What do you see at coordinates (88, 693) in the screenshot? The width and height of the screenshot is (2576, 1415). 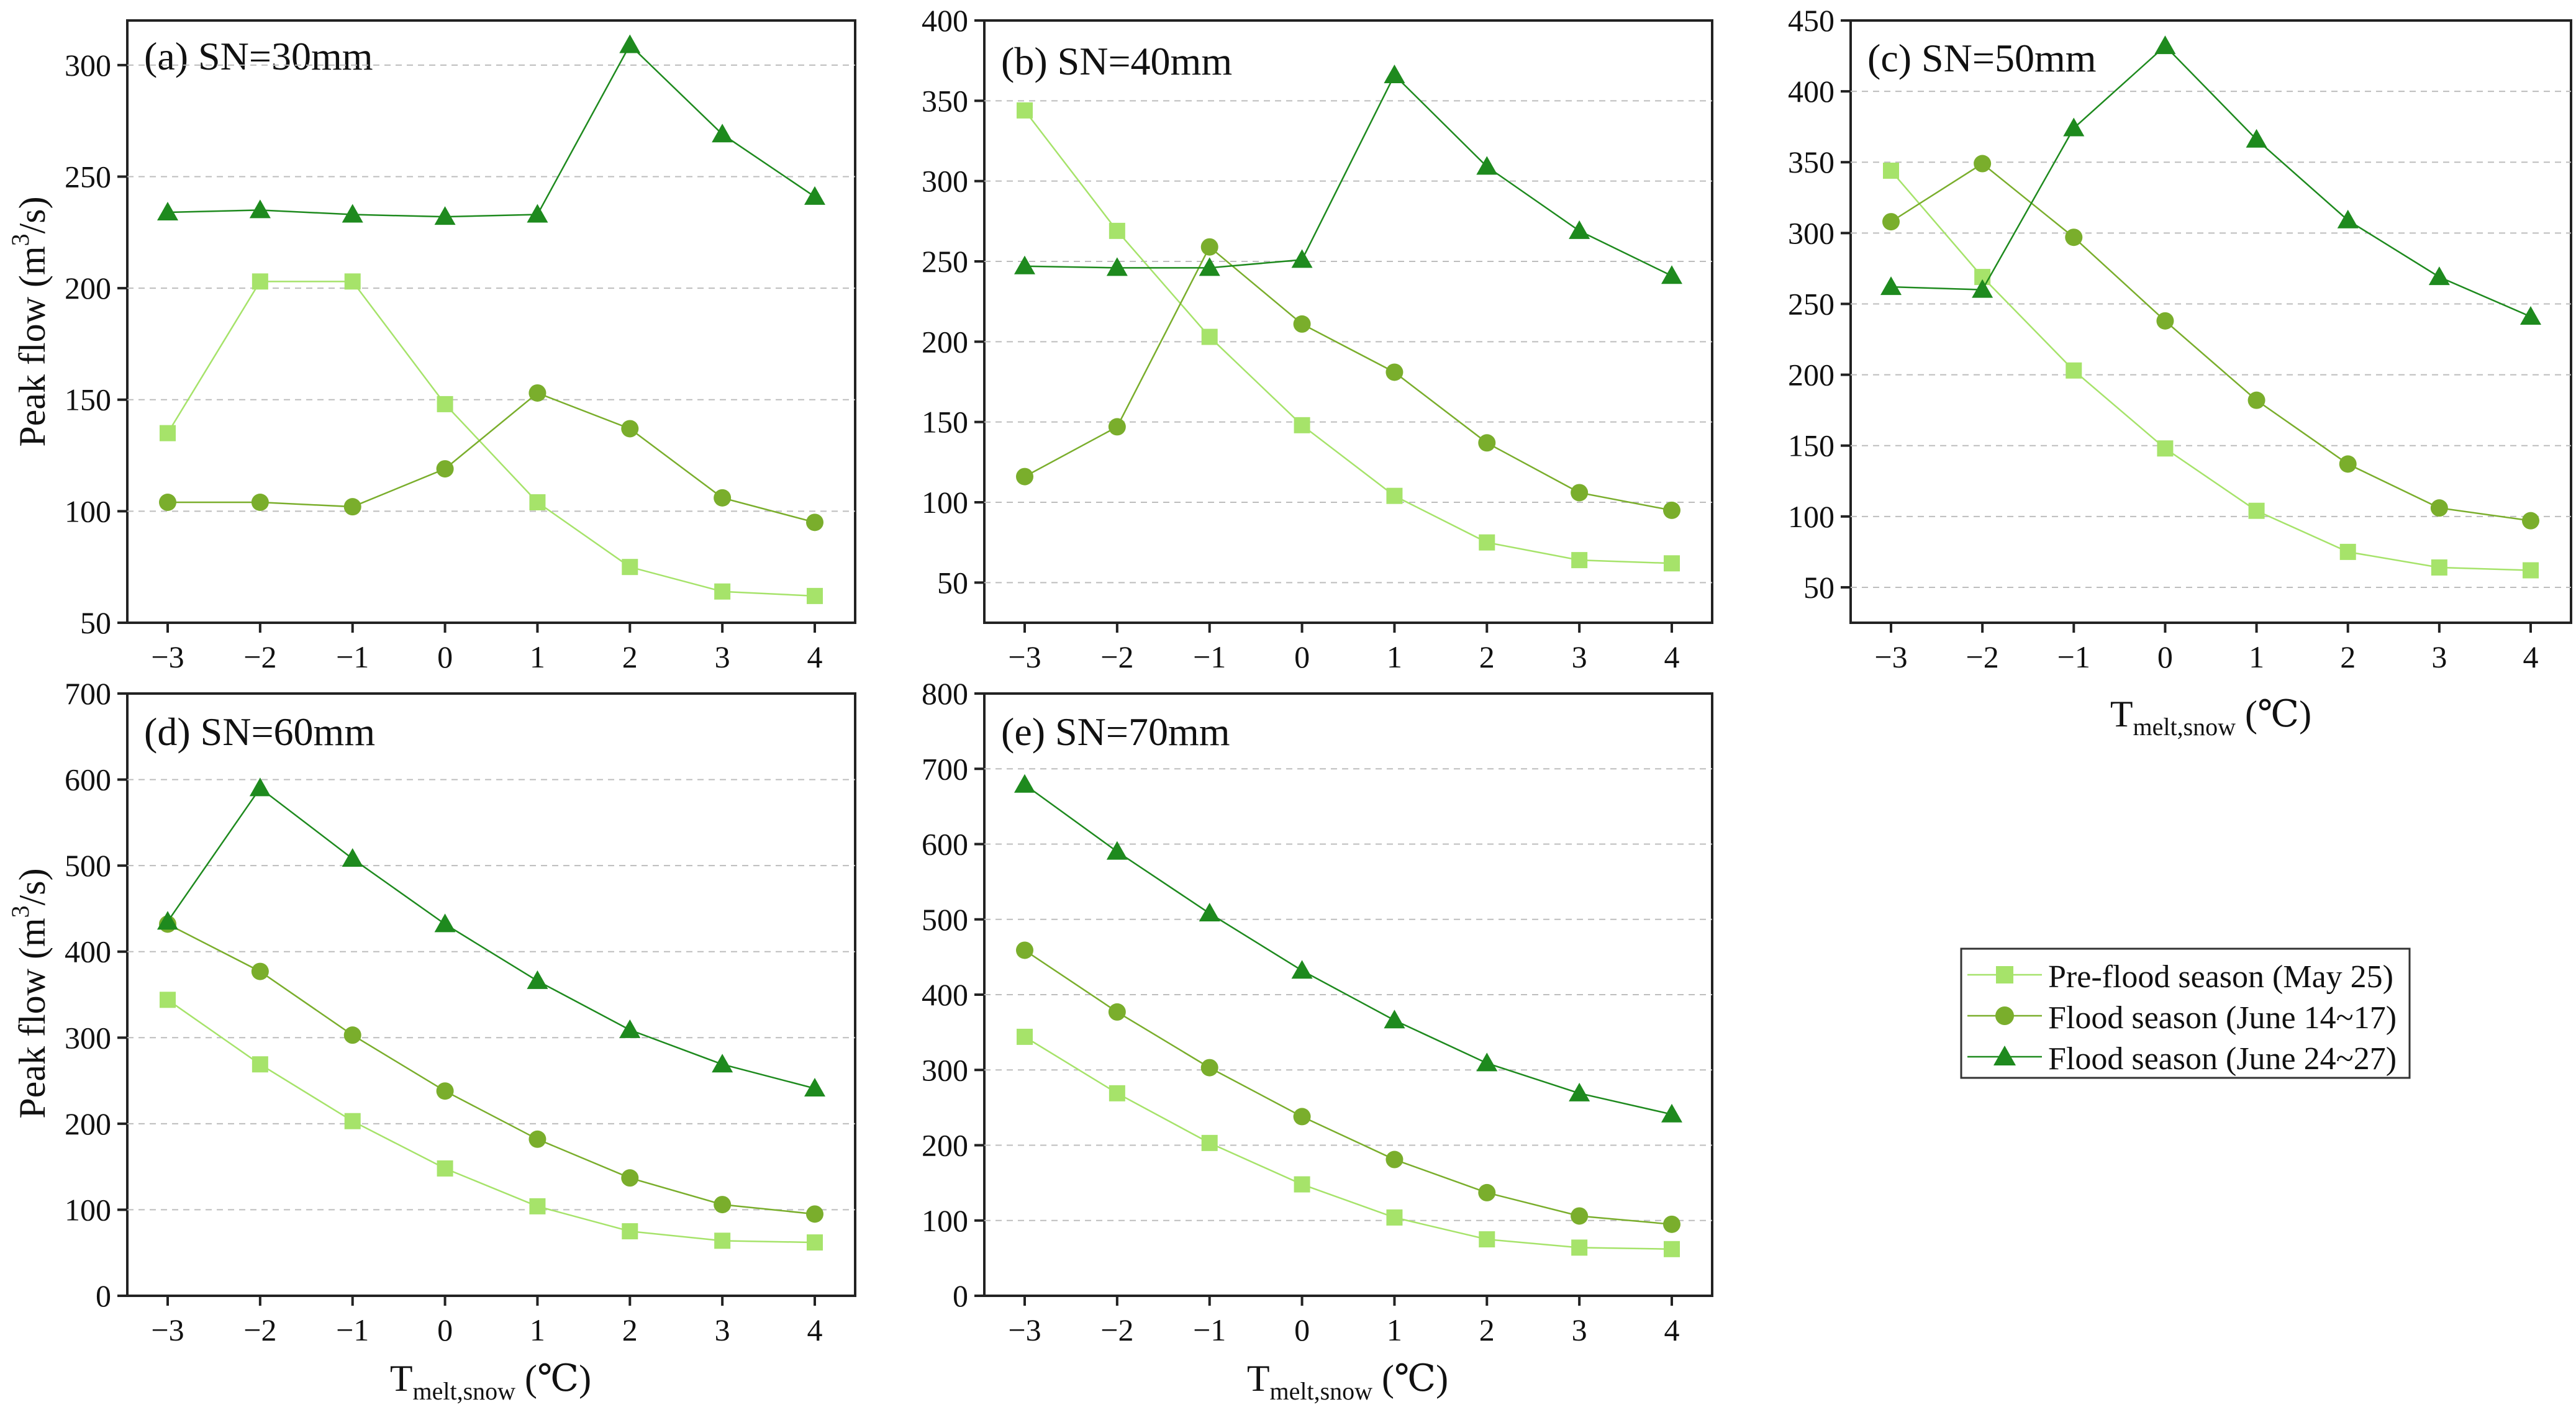 I see `y-tick-label: 700` at bounding box center [88, 693].